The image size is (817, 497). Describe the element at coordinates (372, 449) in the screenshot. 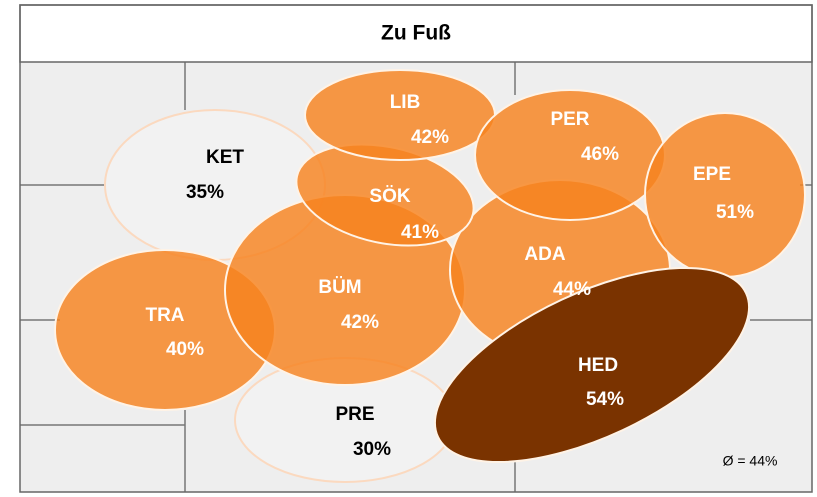

I see `region-value: 30%` at that location.